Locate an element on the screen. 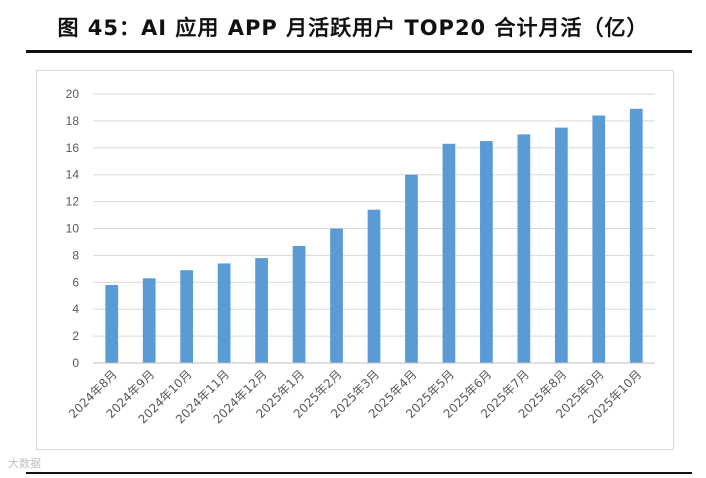 The height and width of the screenshot is (478, 706). y-tick-label: 16 is located at coordinates (73, 148).